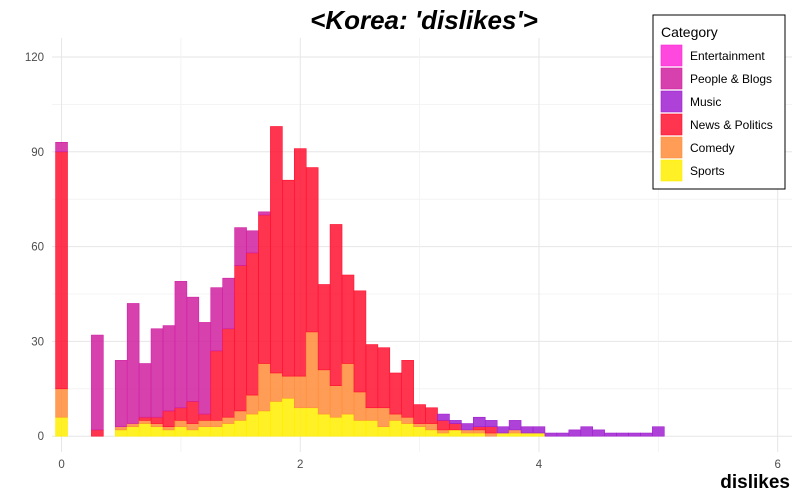 The height and width of the screenshot is (500, 800). What do you see at coordinates (37, 248) in the screenshot?
I see `y-tick-label: 60` at bounding box center [37, 248].